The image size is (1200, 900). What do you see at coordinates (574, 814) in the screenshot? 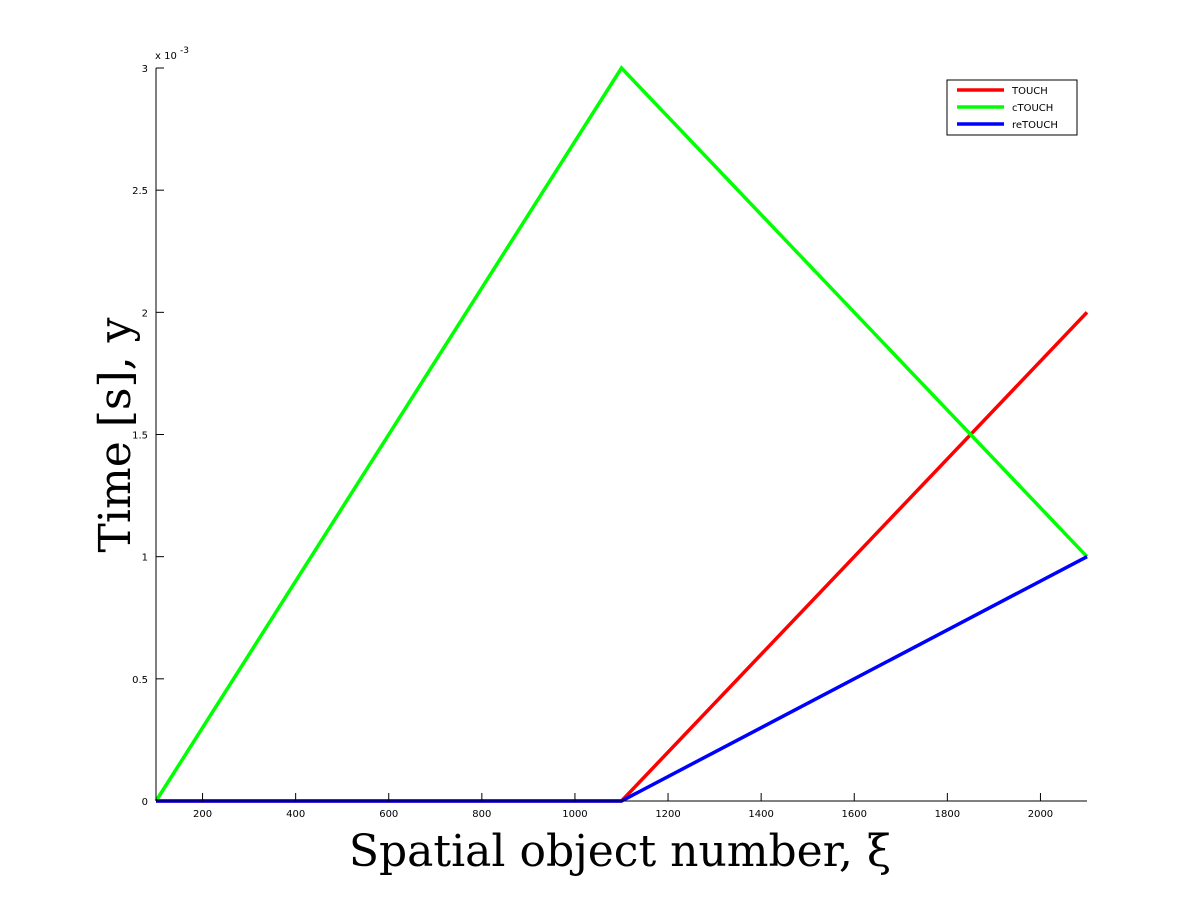
I see `x-tick-label: 1000` at bounding box center [574, 814].